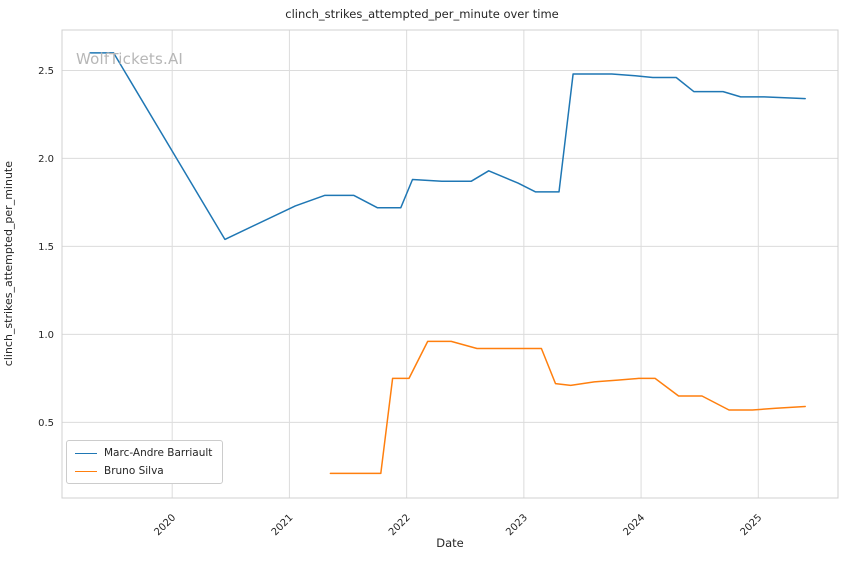 The height and width of the screenshot is (561, 844). What do you see at coordinates (567, 407) in the screenshot?
I see `series-line-bruno-silva` at bounding box center [567, 407].